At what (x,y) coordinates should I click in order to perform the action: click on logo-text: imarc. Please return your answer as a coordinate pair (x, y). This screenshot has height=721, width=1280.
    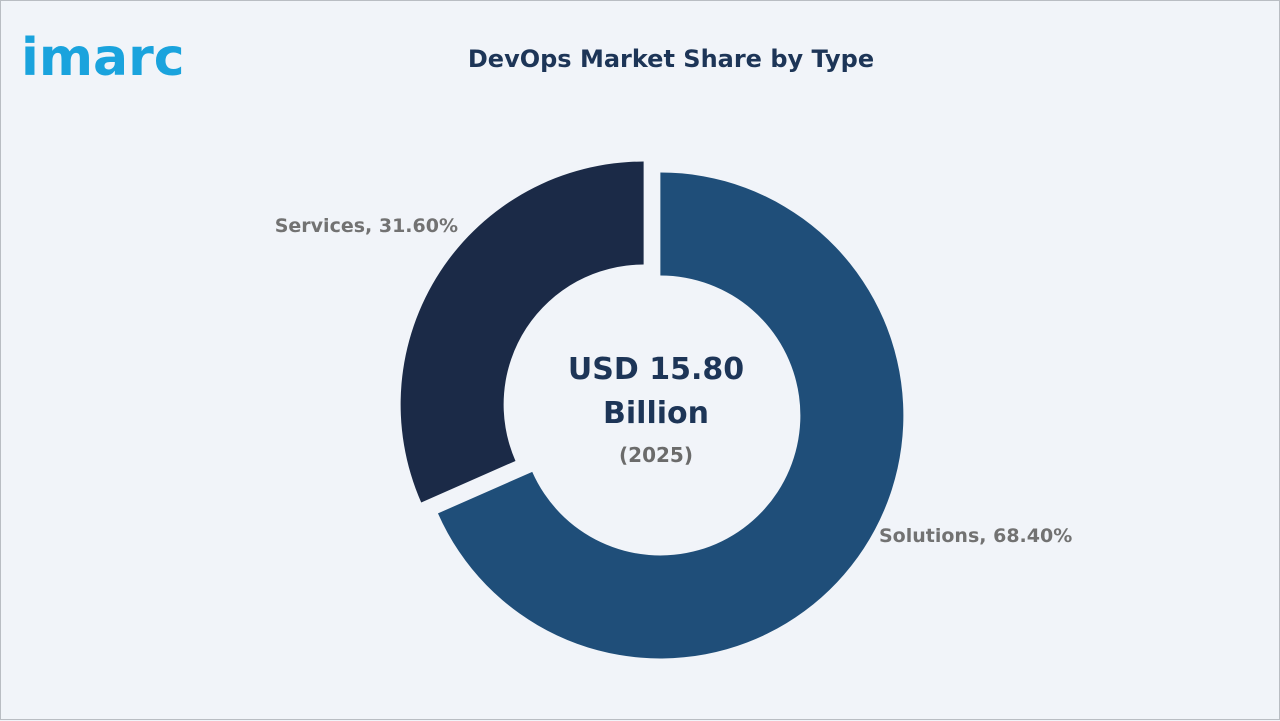
    Looking at the image, I should click on (103, 55).